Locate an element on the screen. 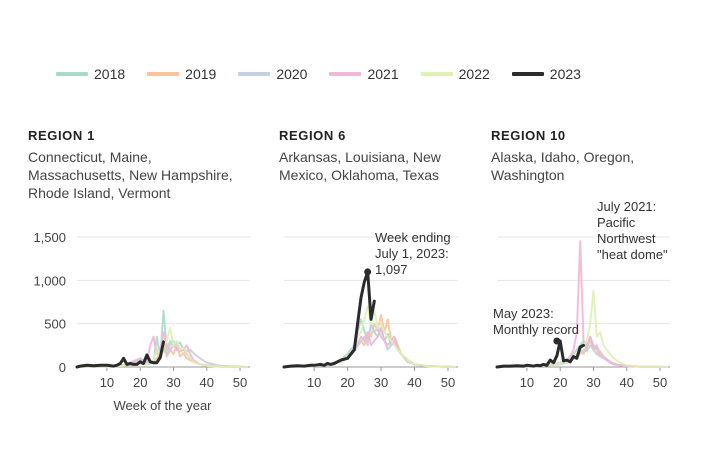  series-line-2018 is located at coordinates (369, 343).